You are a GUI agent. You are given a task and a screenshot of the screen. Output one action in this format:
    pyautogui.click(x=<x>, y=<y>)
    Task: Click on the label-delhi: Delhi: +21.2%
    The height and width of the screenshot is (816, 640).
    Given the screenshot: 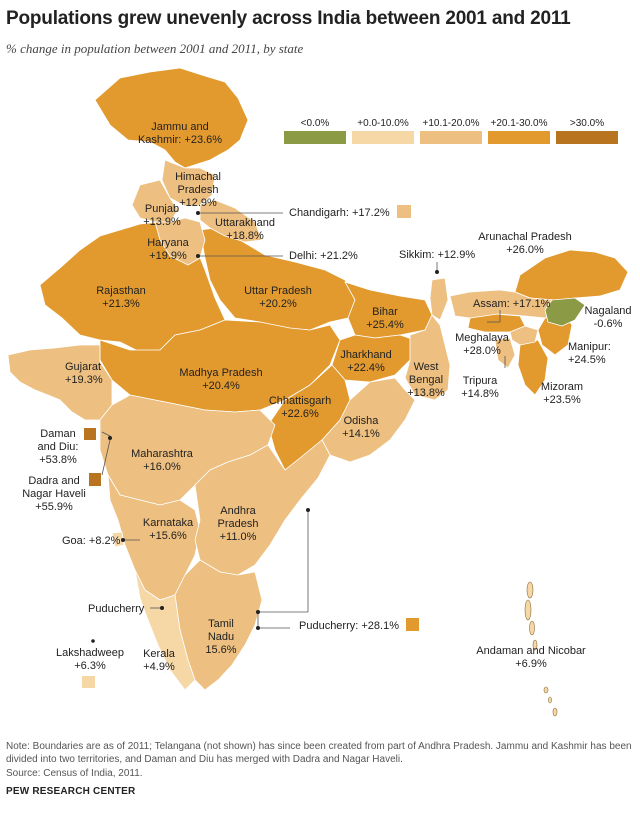 What is the action you would take?
    pyautogui.click(x=323, y=256)
    